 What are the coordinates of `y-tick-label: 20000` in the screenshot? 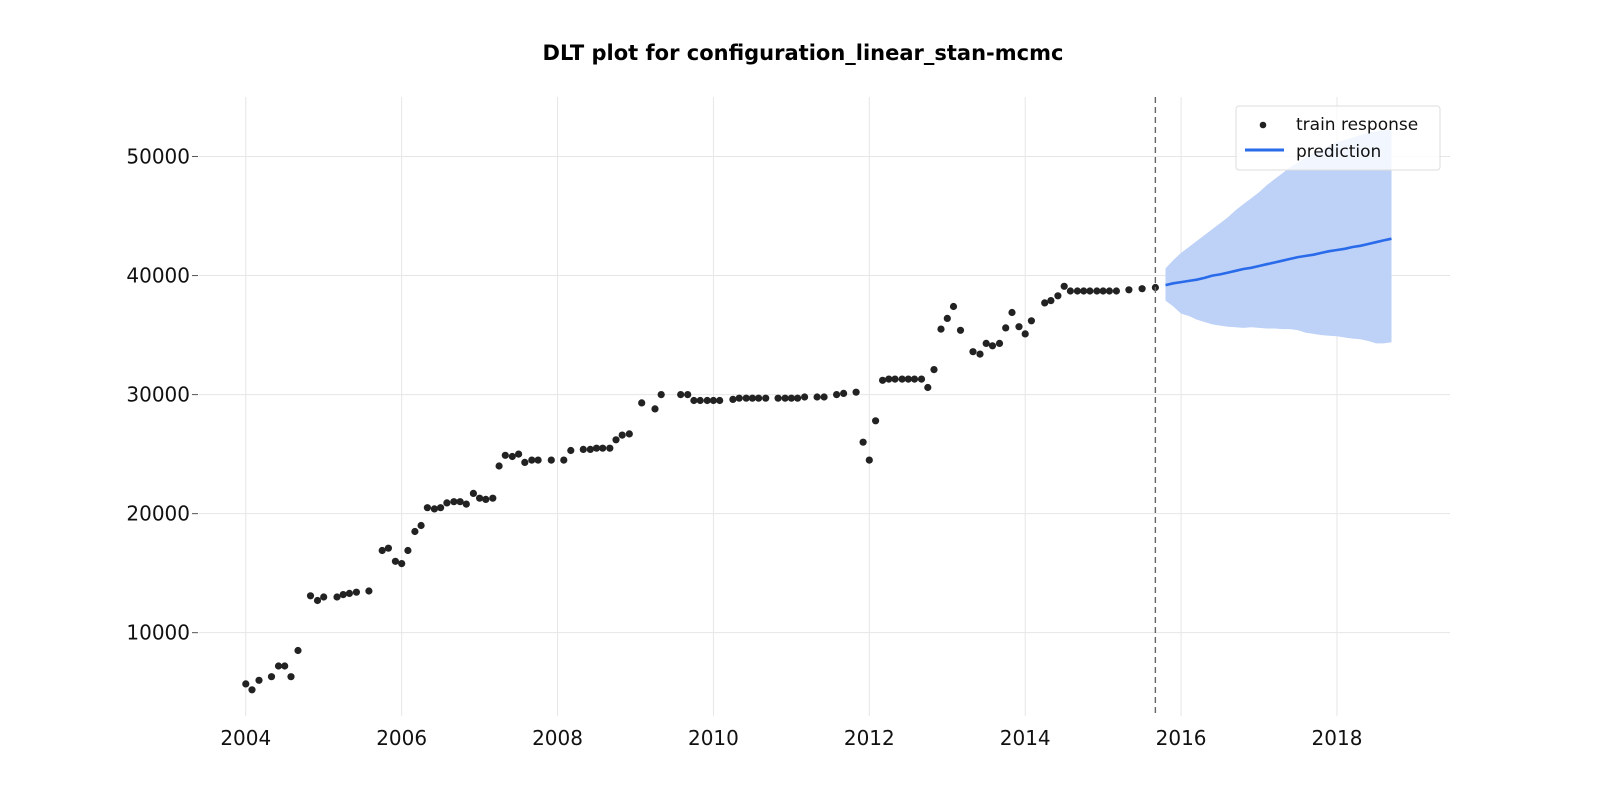 It's located at (158, 514).